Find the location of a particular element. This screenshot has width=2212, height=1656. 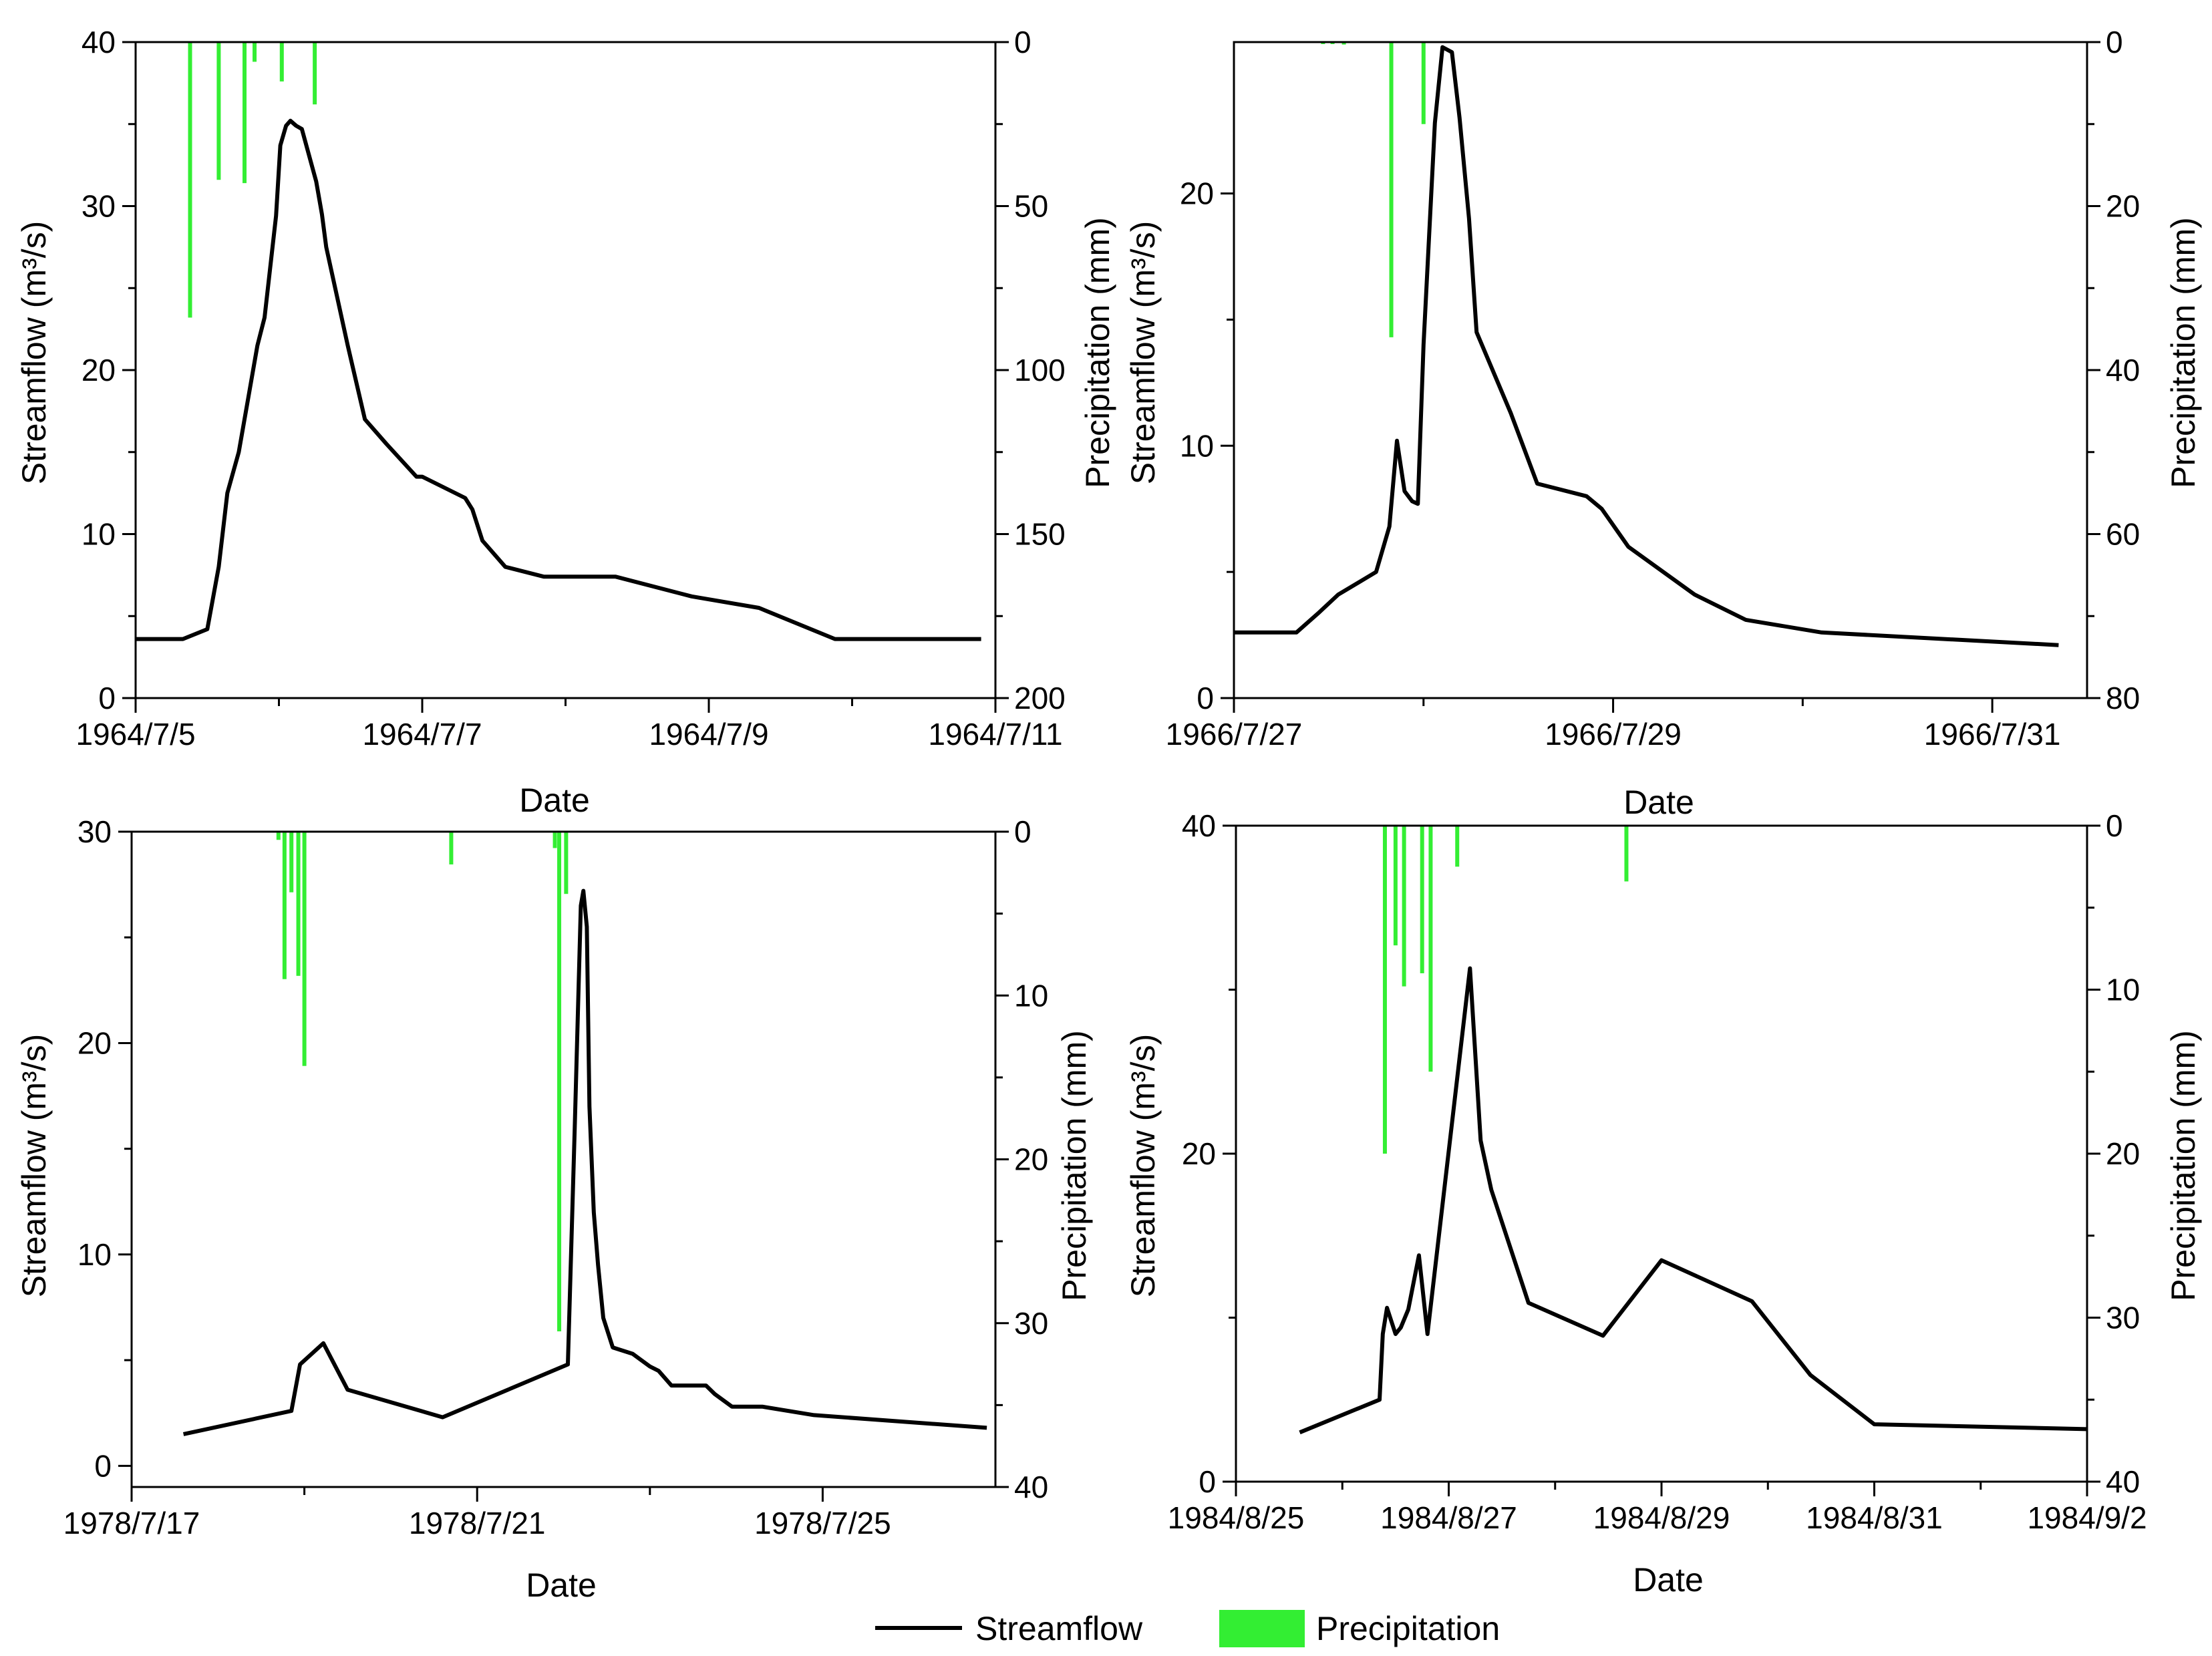

y2-tick-label: 60 is located at coordinates (2123, 534).